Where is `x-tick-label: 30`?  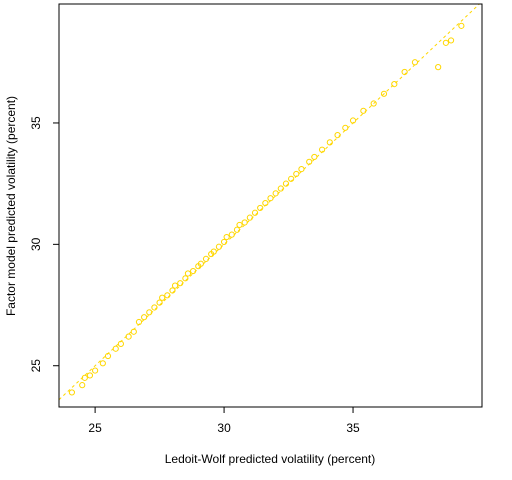
x-tick-label: 30 is located at coordinates (224, 428).